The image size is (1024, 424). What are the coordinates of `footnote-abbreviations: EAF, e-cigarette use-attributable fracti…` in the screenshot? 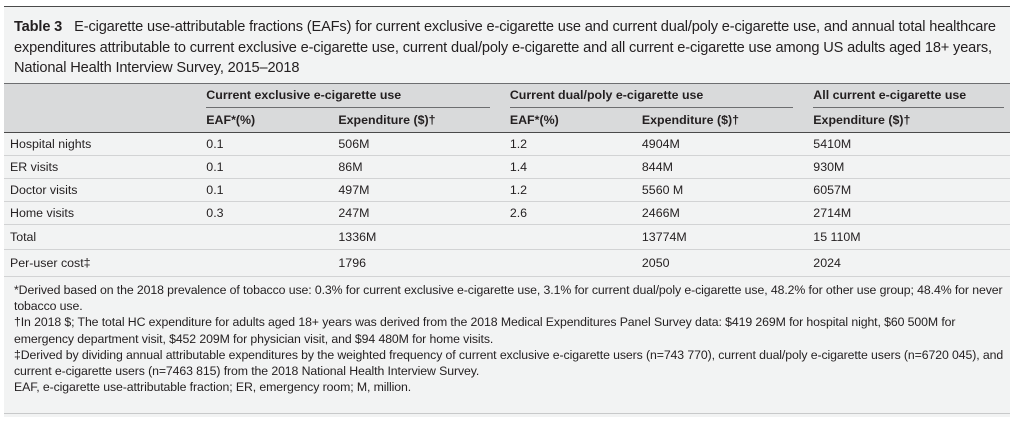 It's located at (213, 387).